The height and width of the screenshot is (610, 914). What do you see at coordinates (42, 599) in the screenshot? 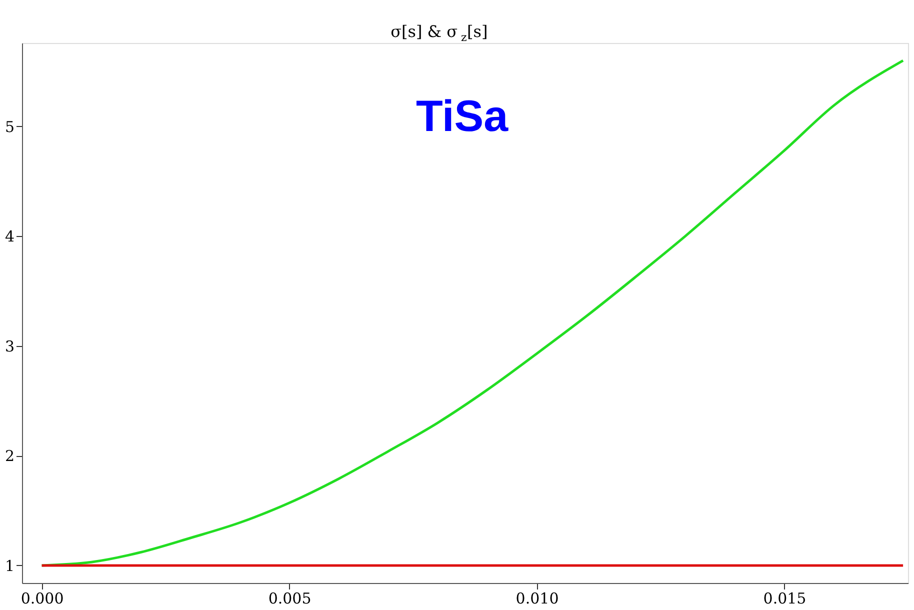
I see `x-tick-label: 0.000` at bounding box center [42, 599].